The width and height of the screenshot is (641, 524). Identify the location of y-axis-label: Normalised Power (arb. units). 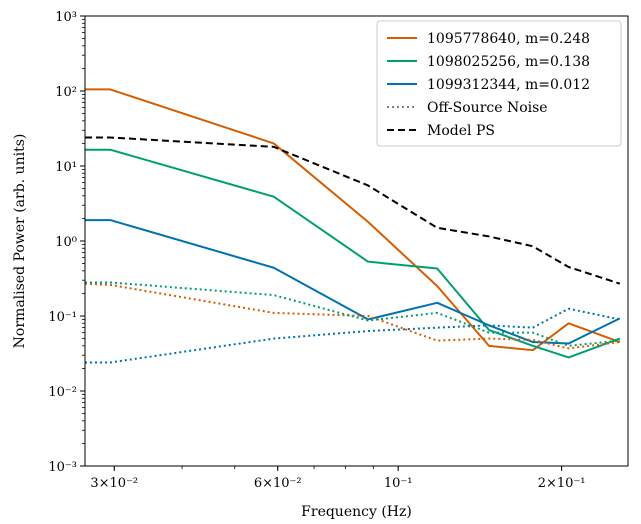
(20, 241).